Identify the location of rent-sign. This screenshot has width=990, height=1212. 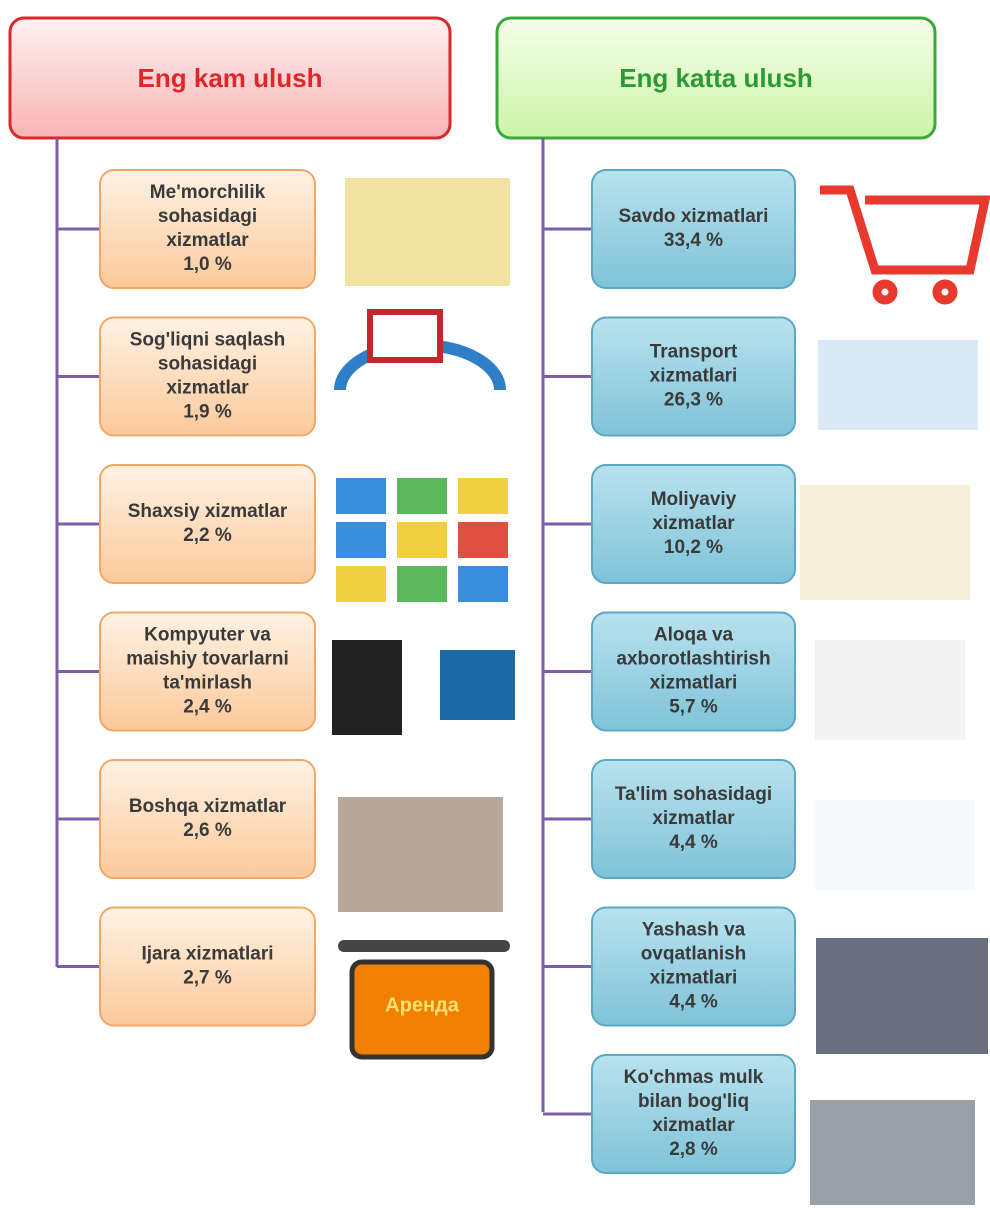
(422, 1009).